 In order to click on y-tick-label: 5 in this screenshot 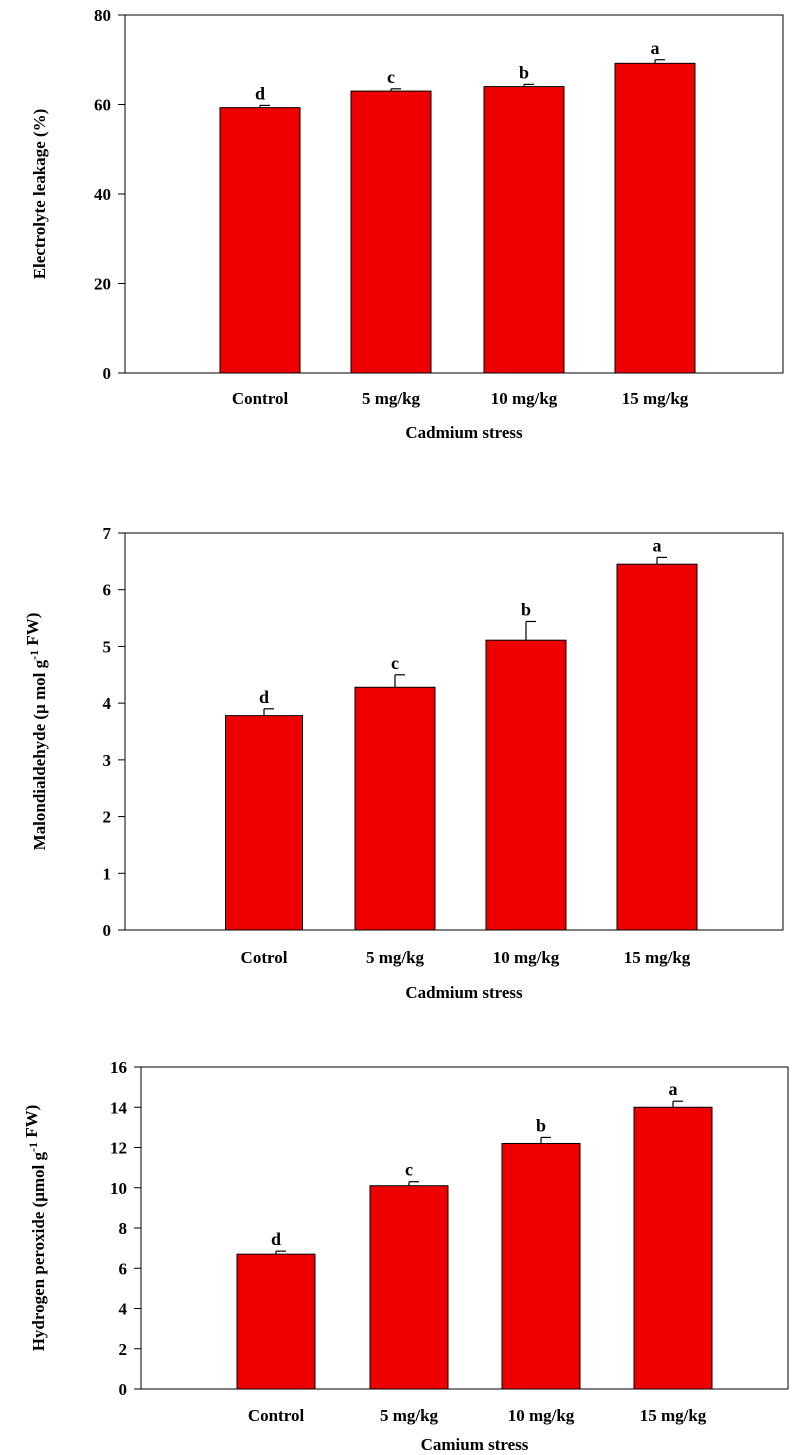, I will do `click(107, 646)`.